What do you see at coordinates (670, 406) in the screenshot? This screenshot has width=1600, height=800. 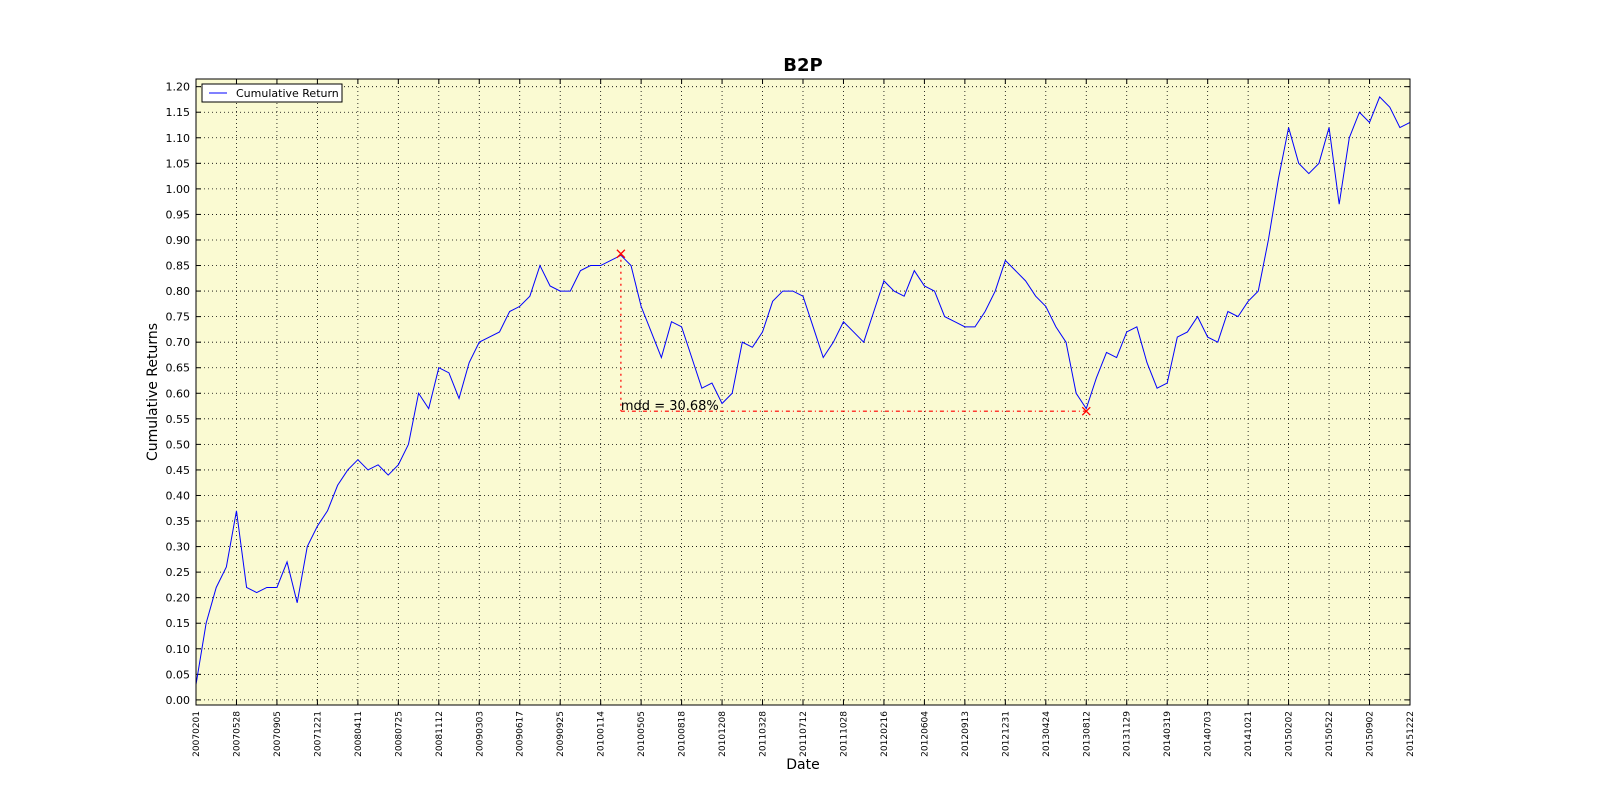 I see `drawdown-label: mdd = 30.68%` at bounding box center [670, 406].